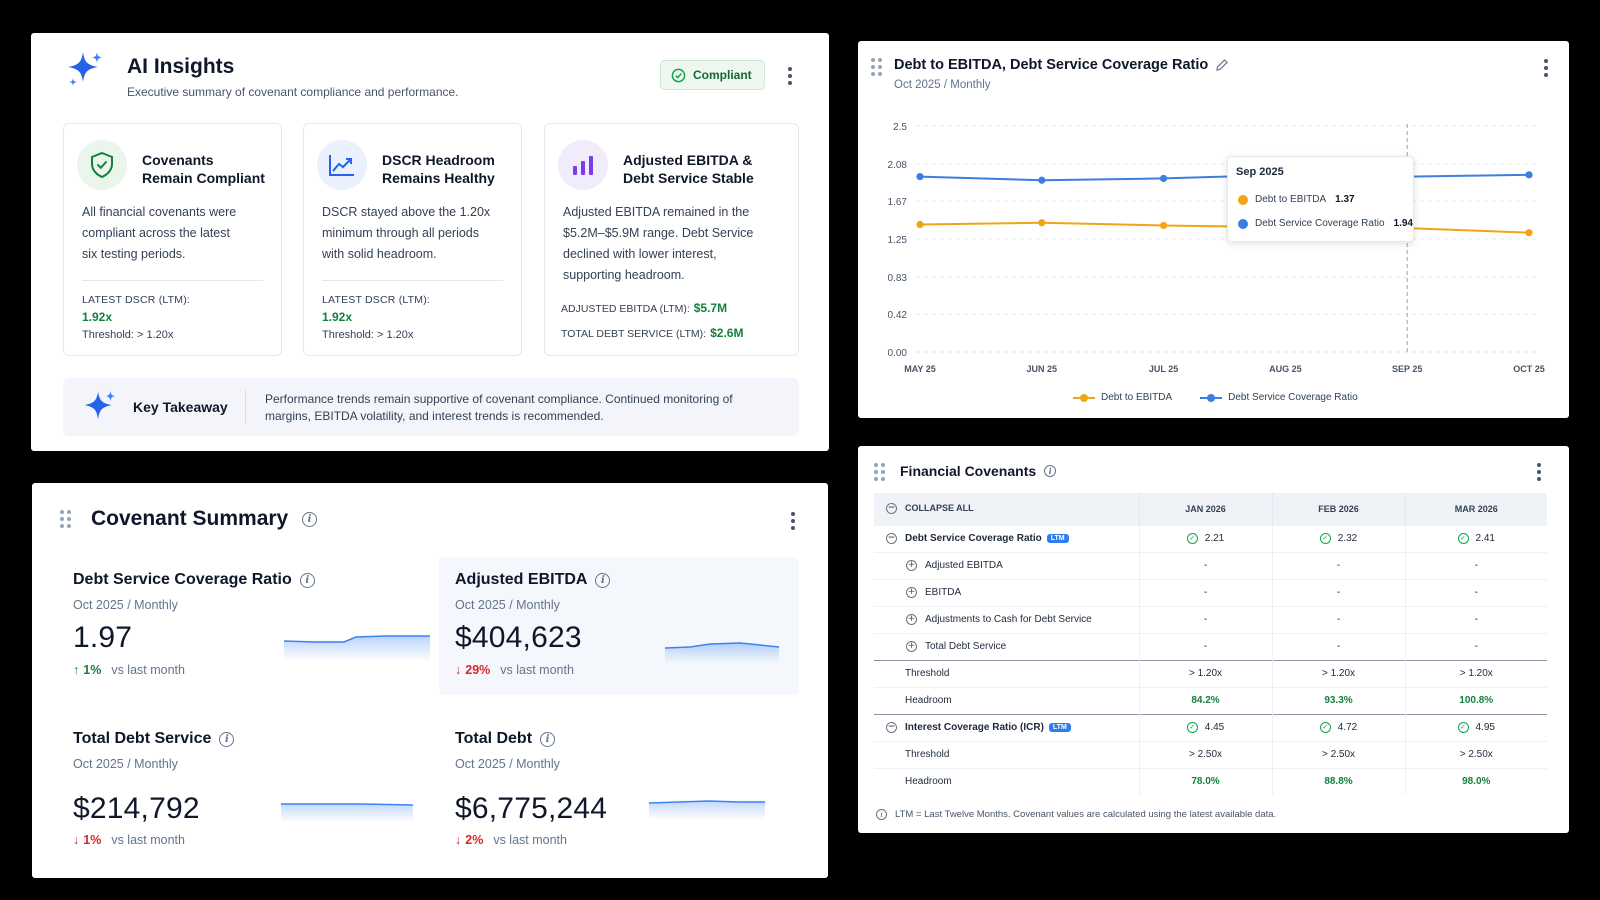 The height and width of the screenshot is (900, 1600). I want to click on table-row: Headroom 84.2% 93.3% 100.8%, so click(1210, 700).